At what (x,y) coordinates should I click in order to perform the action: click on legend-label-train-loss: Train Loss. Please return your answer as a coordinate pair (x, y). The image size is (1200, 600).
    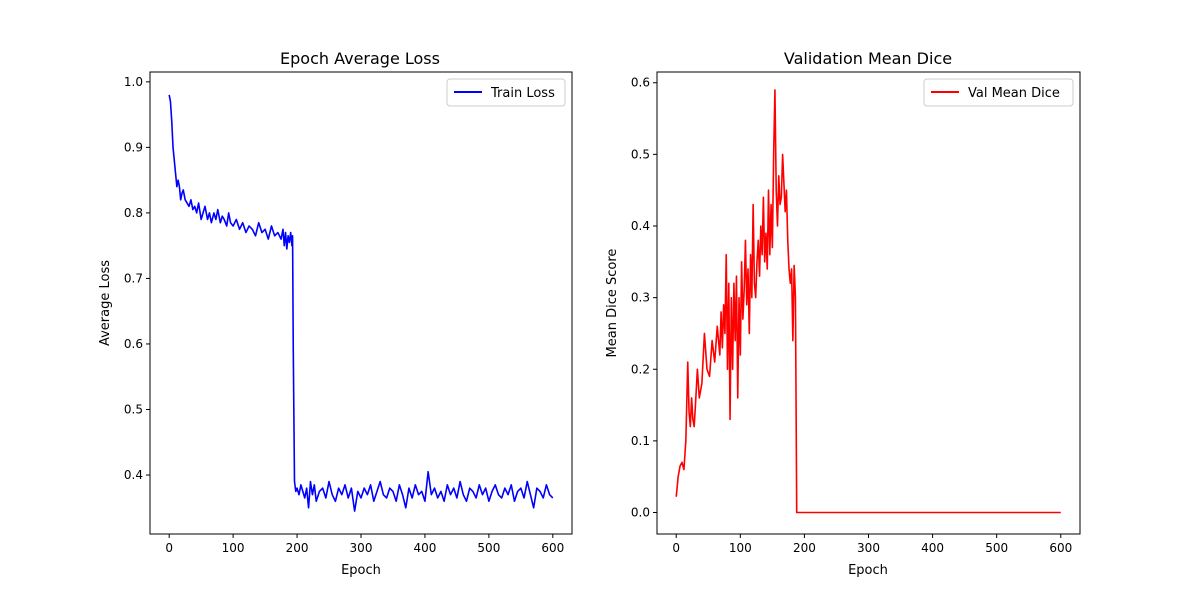
    Looking at the image, I should click on (522, 93).